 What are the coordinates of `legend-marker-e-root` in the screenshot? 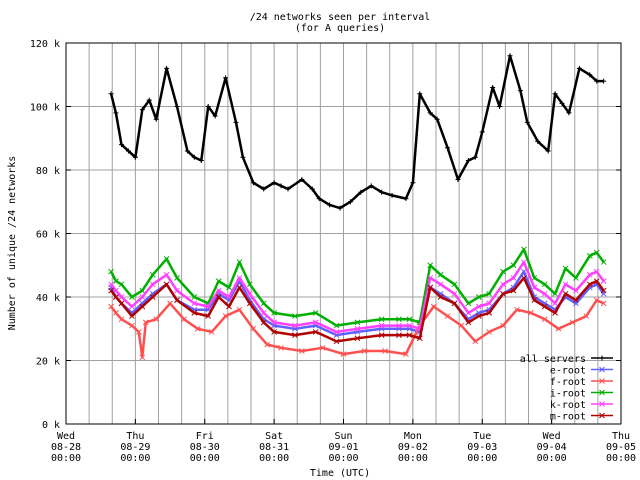 It's located at (602, 369).